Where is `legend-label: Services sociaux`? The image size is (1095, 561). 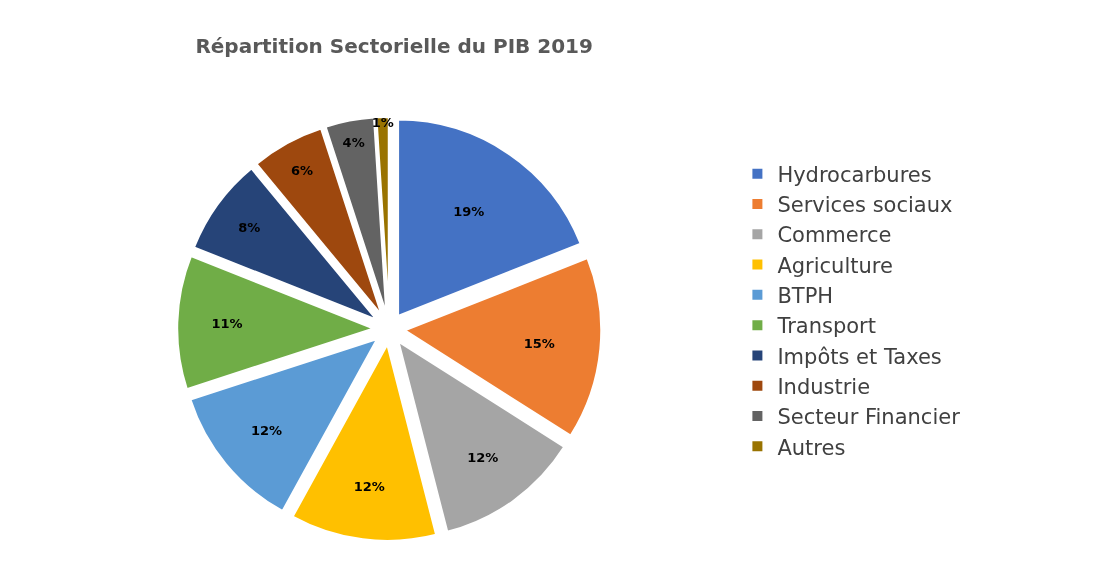 legend-label: Services sociaux is located at coordinates (865, 205).